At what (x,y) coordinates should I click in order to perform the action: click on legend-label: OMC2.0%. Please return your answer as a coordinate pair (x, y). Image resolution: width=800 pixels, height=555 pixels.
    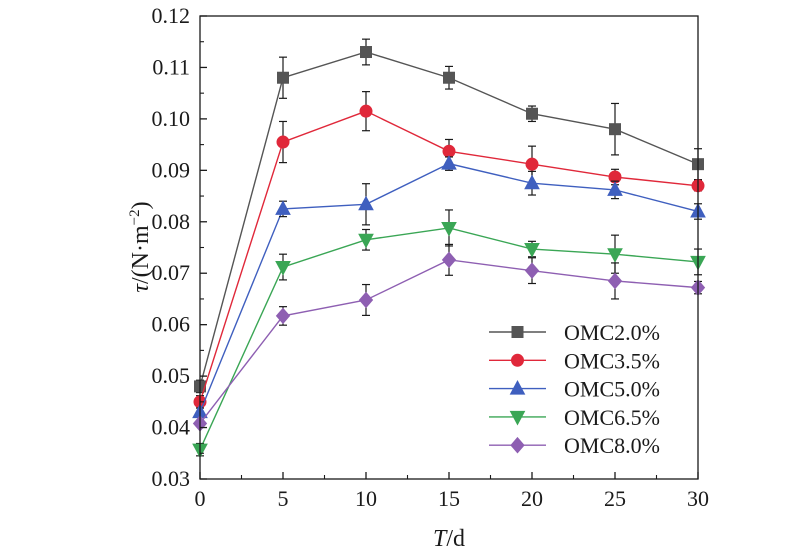
    Looking at the image, I should click on (612, 332).